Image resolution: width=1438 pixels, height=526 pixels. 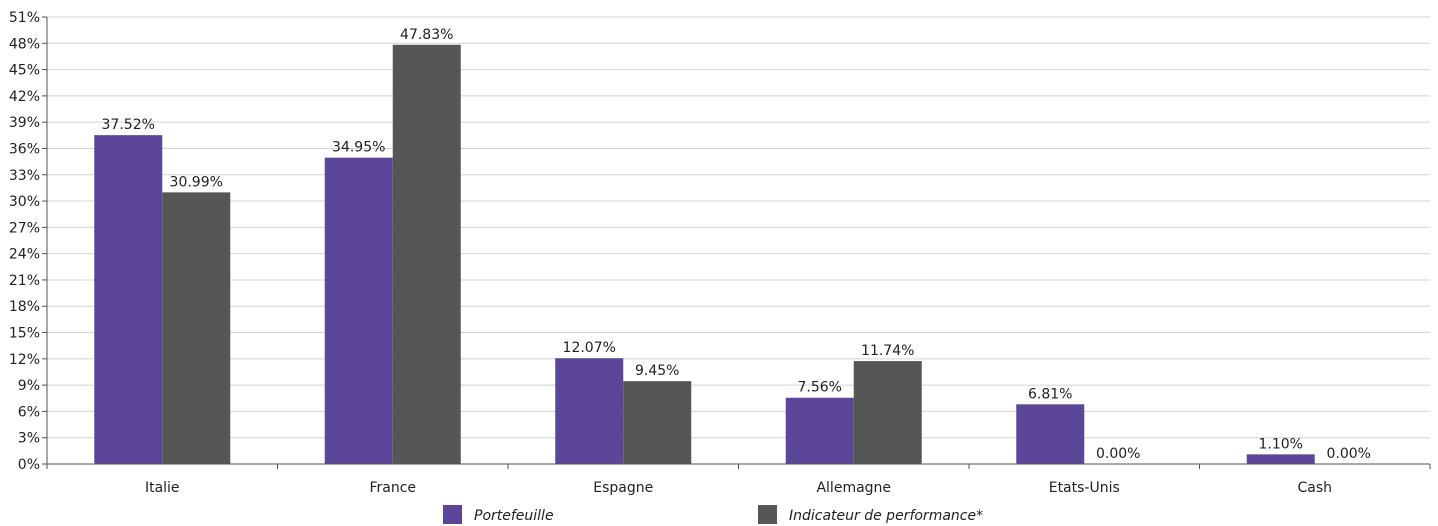 What do you see at coordinates (162, 488) in the screenshot?
I see `x-tick-label: Italie` at bounding box center [162, 488].